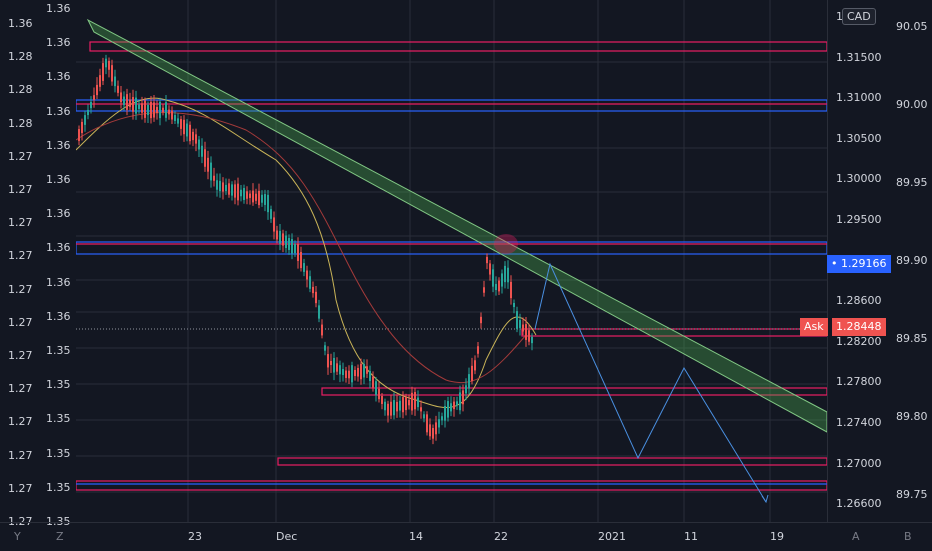 The width and height of the screenshot is (932, 551). What do you see at coordinates (501, 536) in the screenshot?
I see `time-label: 22` at bounding box center [501, 536].